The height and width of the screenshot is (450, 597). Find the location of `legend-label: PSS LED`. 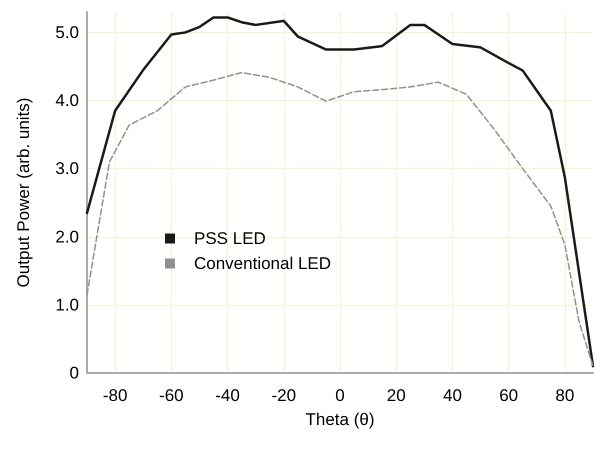

legend-label: PSS LED is located at coordinates (230, 238).